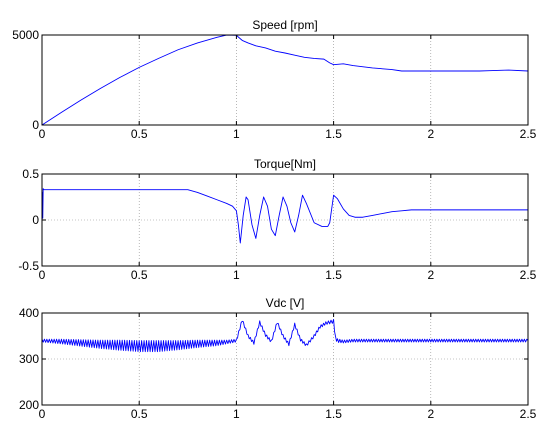  I want to click on panel-torque-nm-xtick-label-0: 0, so click(42, 275).